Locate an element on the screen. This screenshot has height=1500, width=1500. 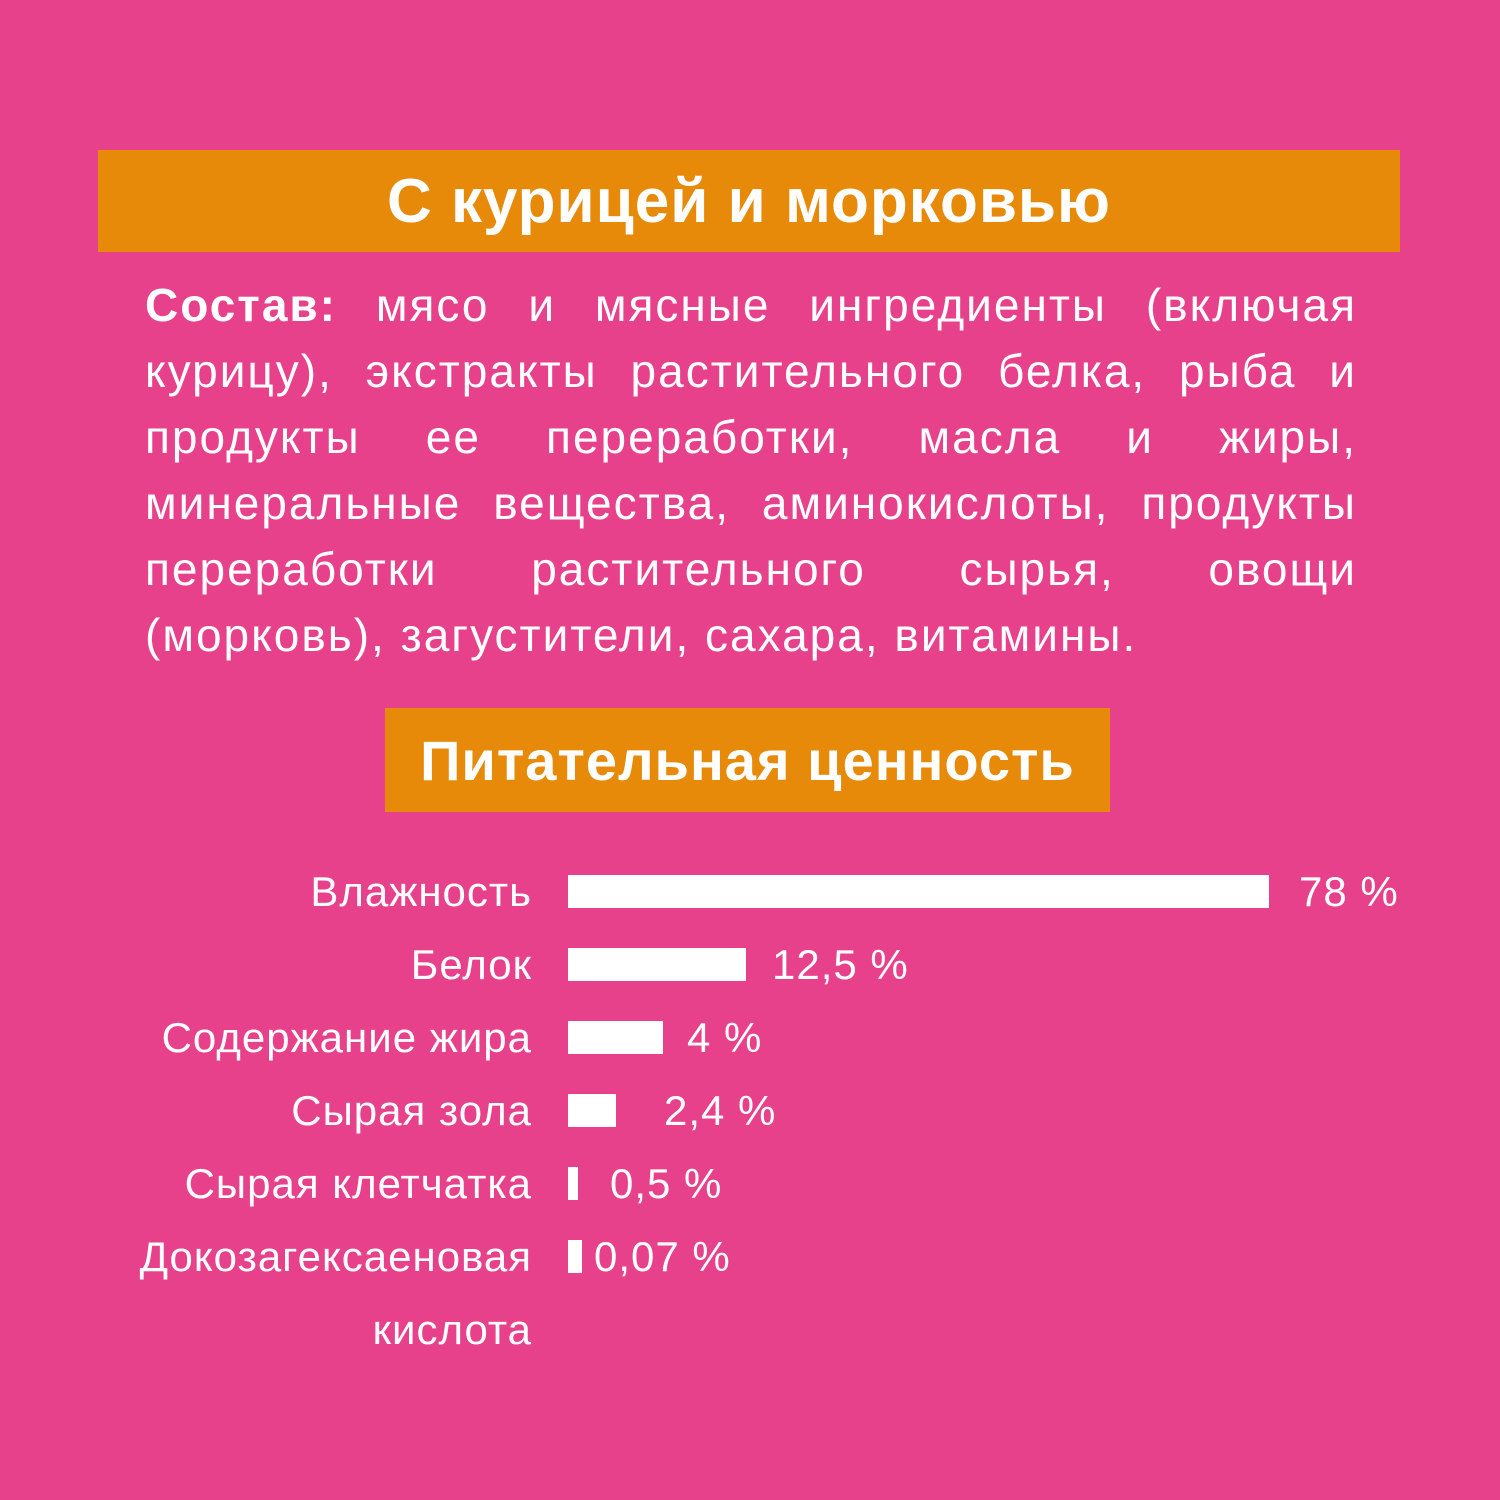
bar-label: Белок is located at coordinates (471, 964).